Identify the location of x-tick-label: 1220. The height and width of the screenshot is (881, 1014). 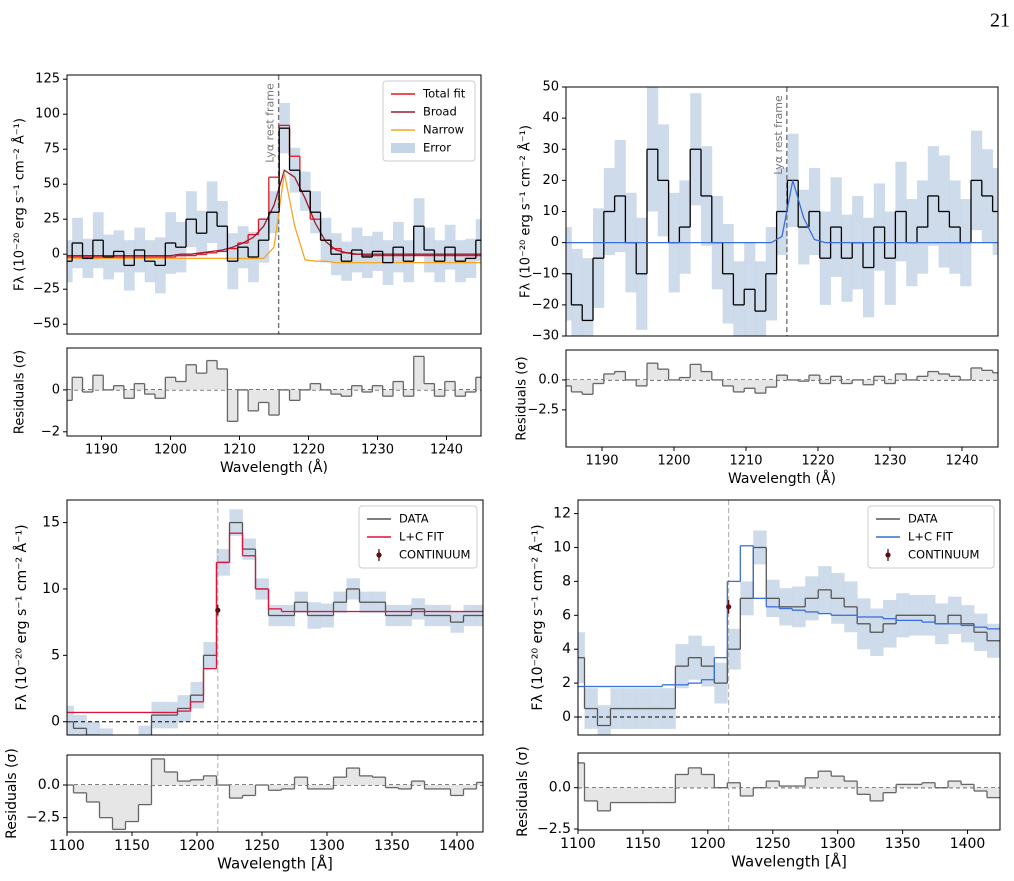
(817, 461).